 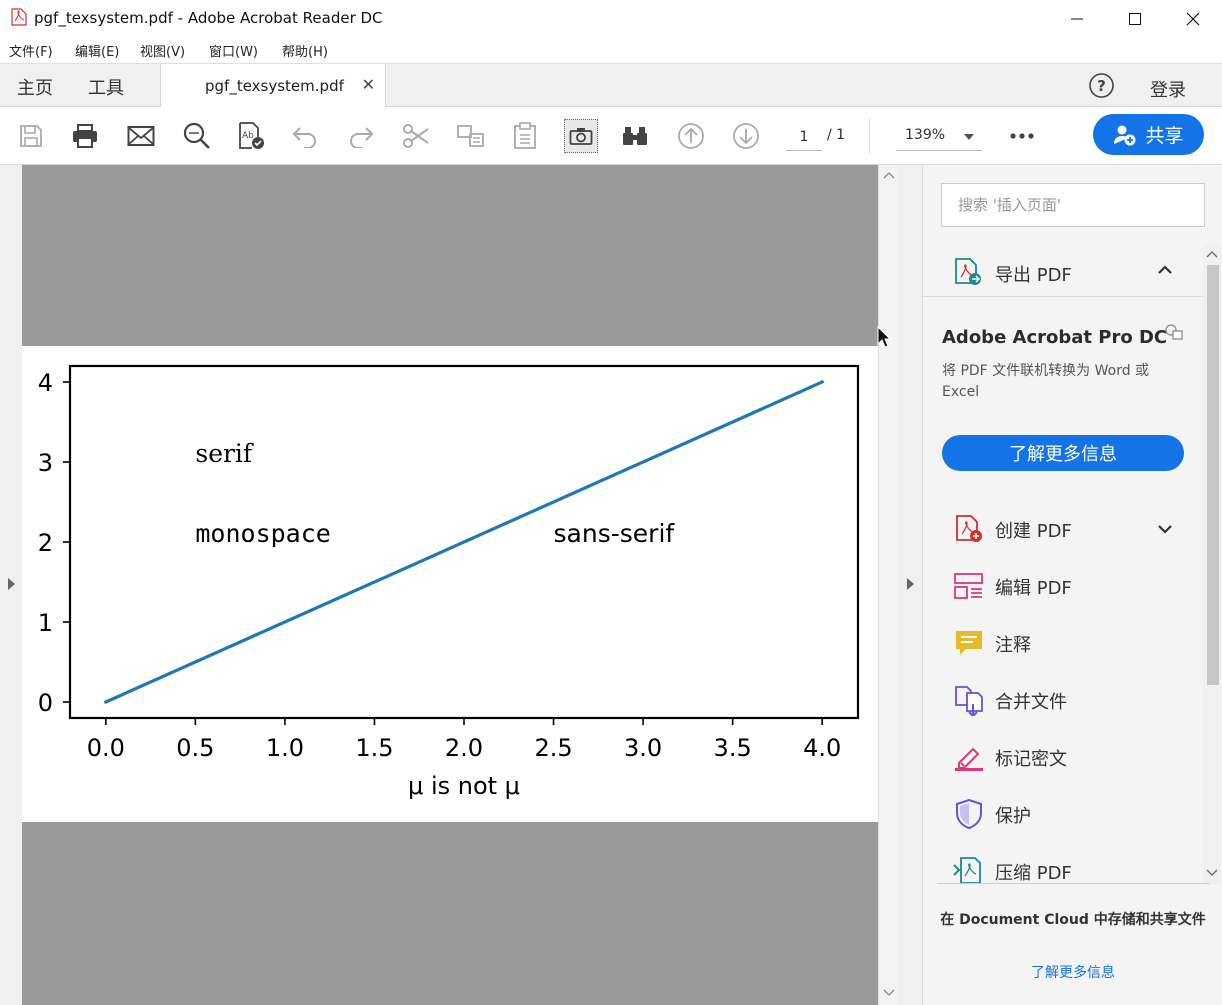 What do you see at coordinates (11, 584) in the screenshot?
I see `expand-left-panel-icon` at bounding box center [11, 584].